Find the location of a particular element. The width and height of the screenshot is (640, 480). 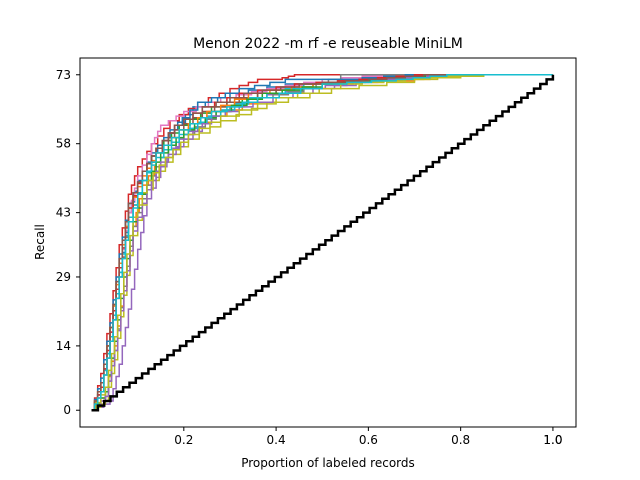

x-axis-label: Proportion of labeled records is located at coordinates (328, 463).